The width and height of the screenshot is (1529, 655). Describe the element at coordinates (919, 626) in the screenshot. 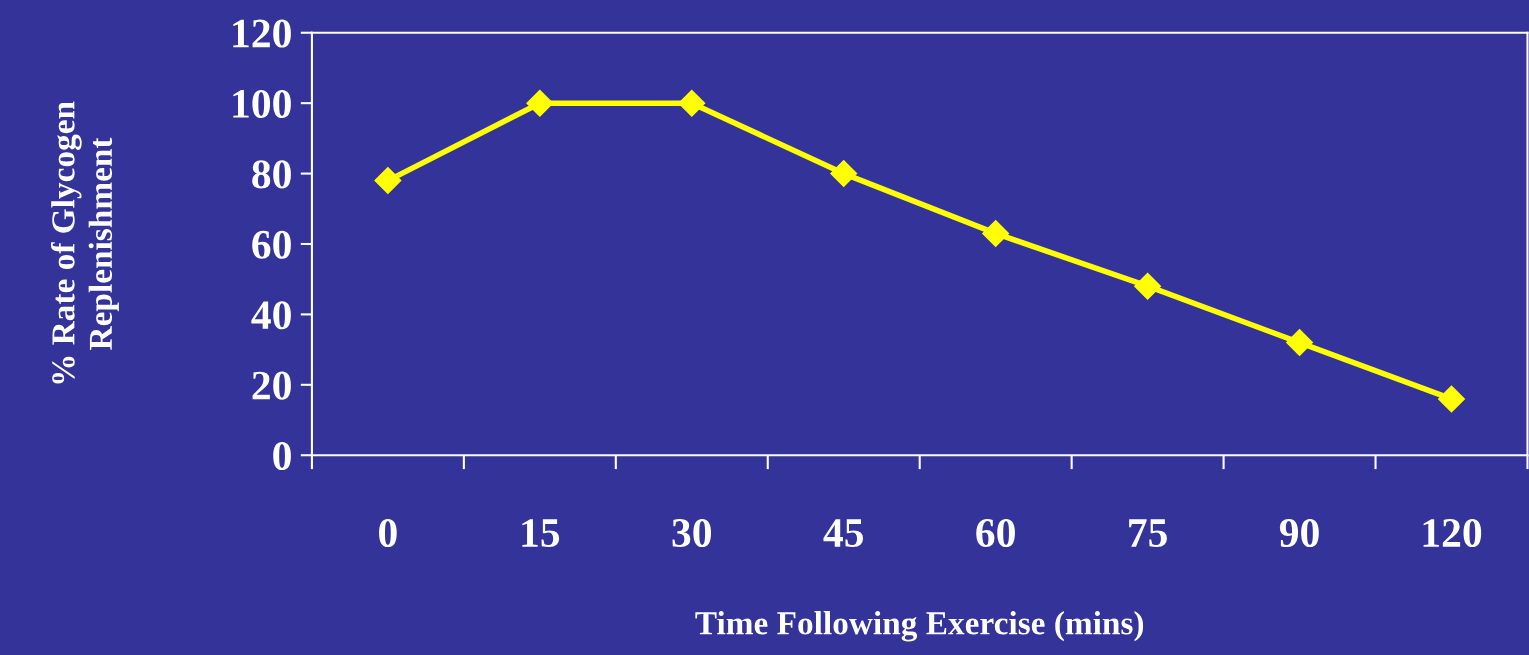

I see `x-axis-title: Time Following Exercise (mins)` at that location.